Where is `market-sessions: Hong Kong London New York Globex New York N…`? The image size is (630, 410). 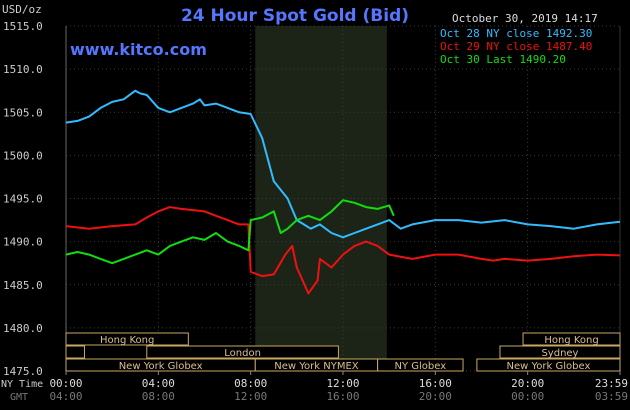 market-sessions: Hong Kong London New York Globex New York N… is located at coordinates (343, 352).